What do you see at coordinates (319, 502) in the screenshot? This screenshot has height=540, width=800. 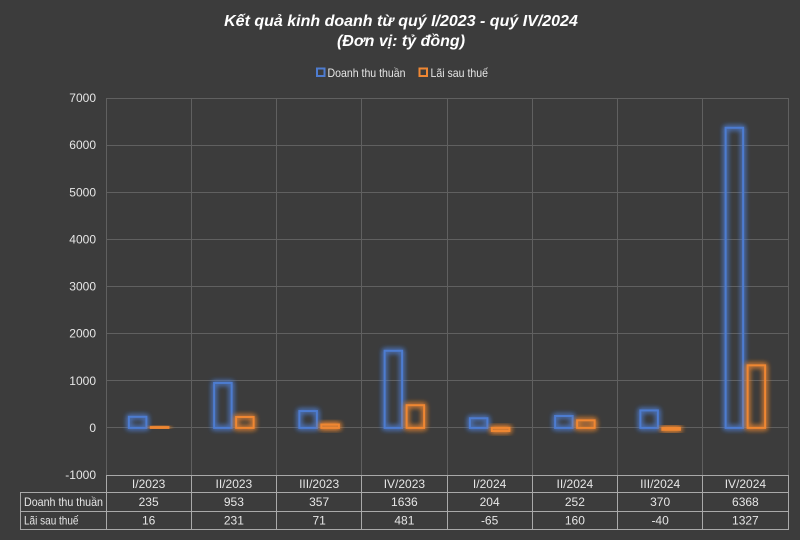 I see `svg-text: 357` at bounding box center [319, 502].